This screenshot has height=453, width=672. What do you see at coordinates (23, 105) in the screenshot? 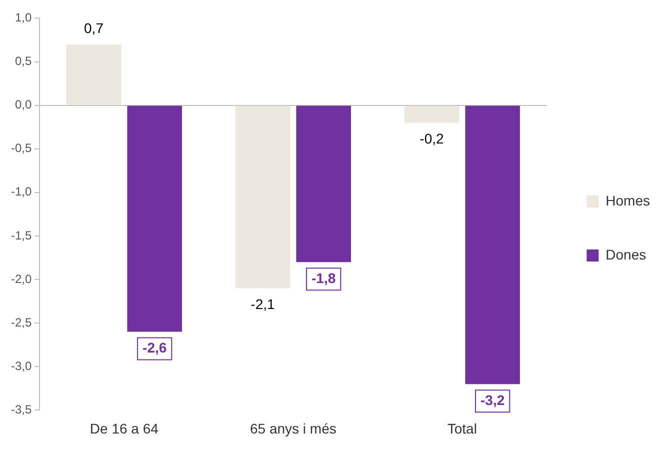
I see `y-tick-label: 0,0` at bounding box center [23, 105].